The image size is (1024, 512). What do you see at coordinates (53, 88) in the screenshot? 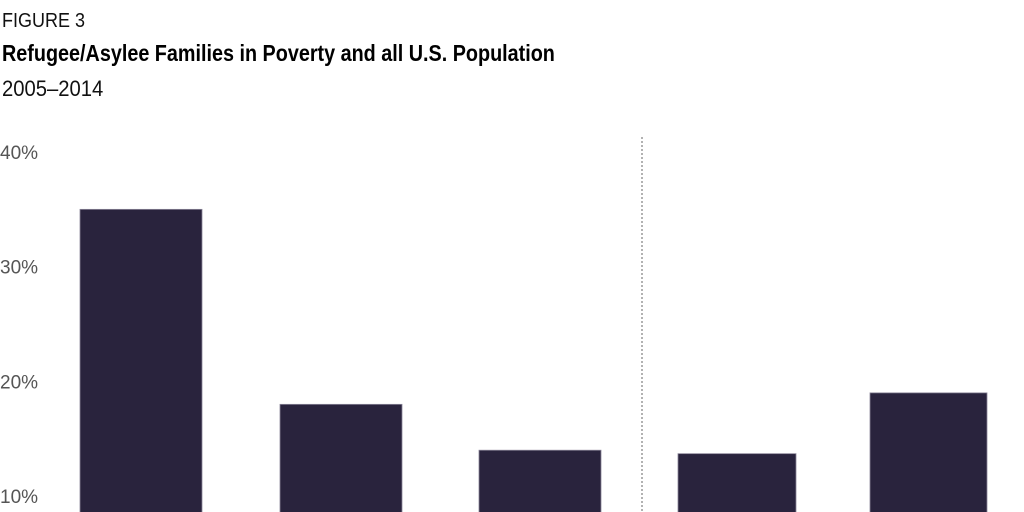
I see `chart-subtitle: 2005–2014` at bounding box center [53, 88].